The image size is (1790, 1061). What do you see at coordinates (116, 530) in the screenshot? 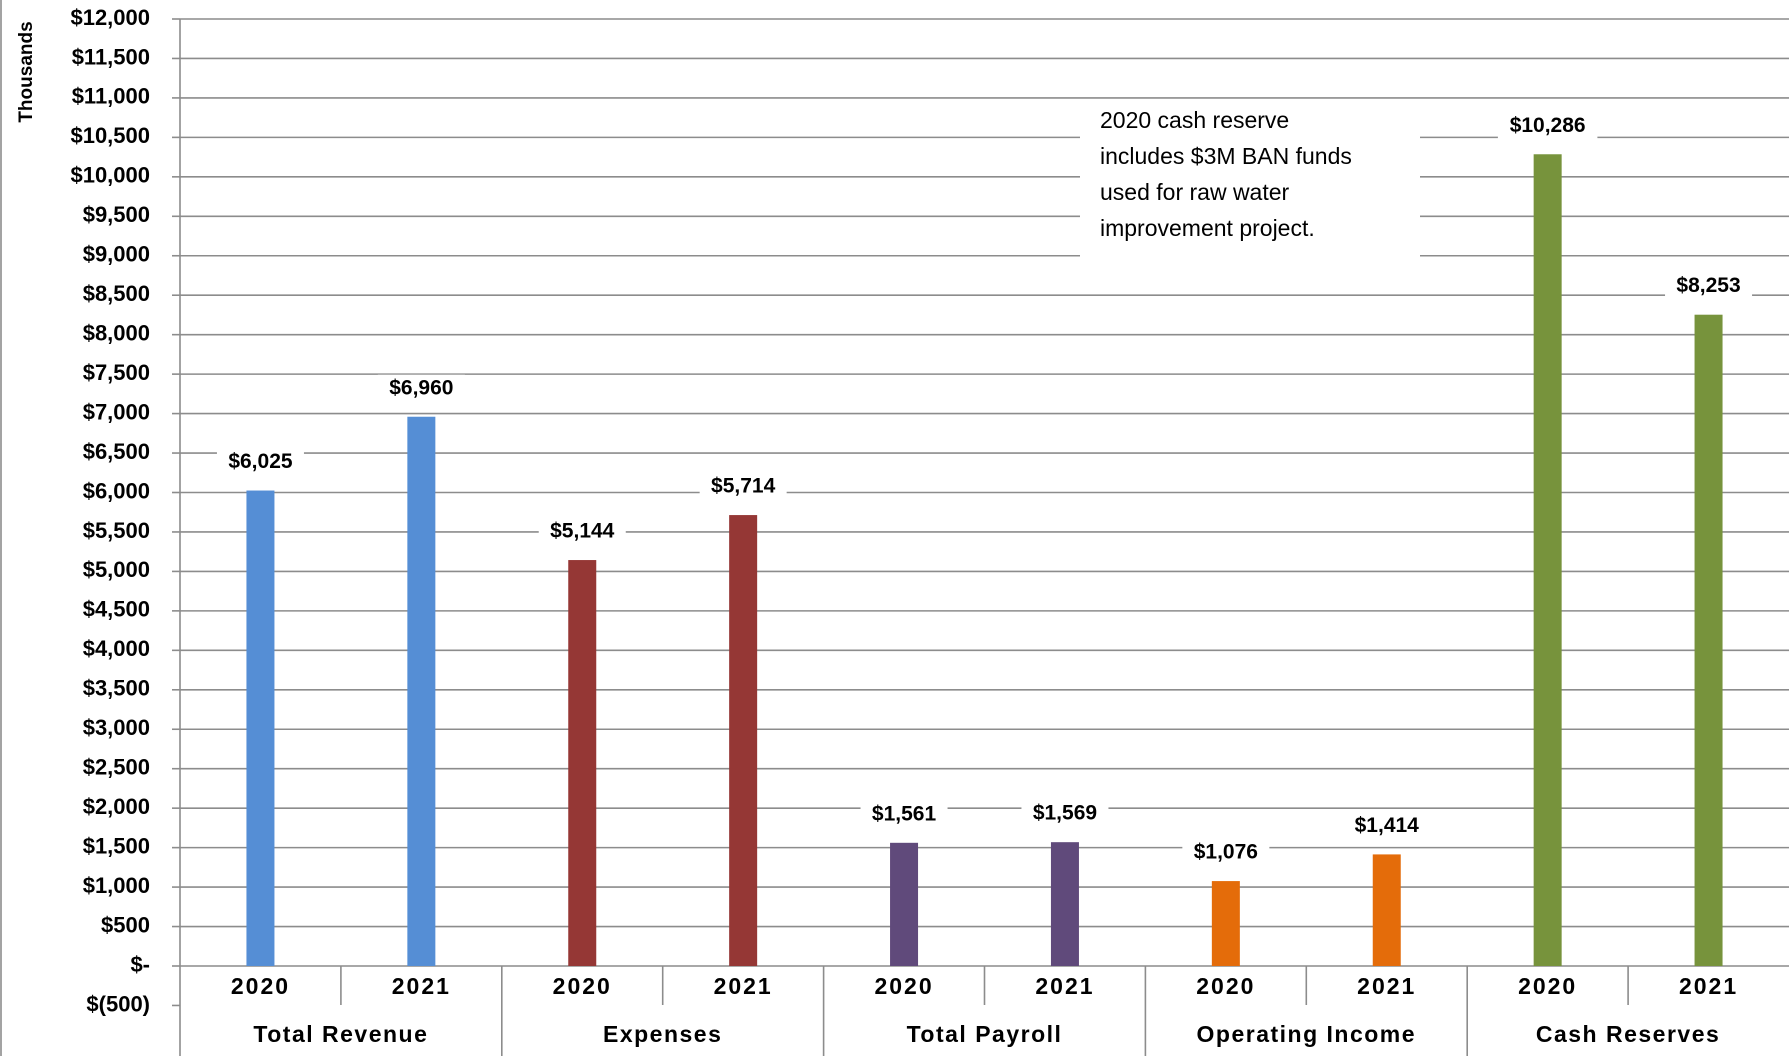
I see `y-tick-label: $5,500` at bounding box center [116, 530].